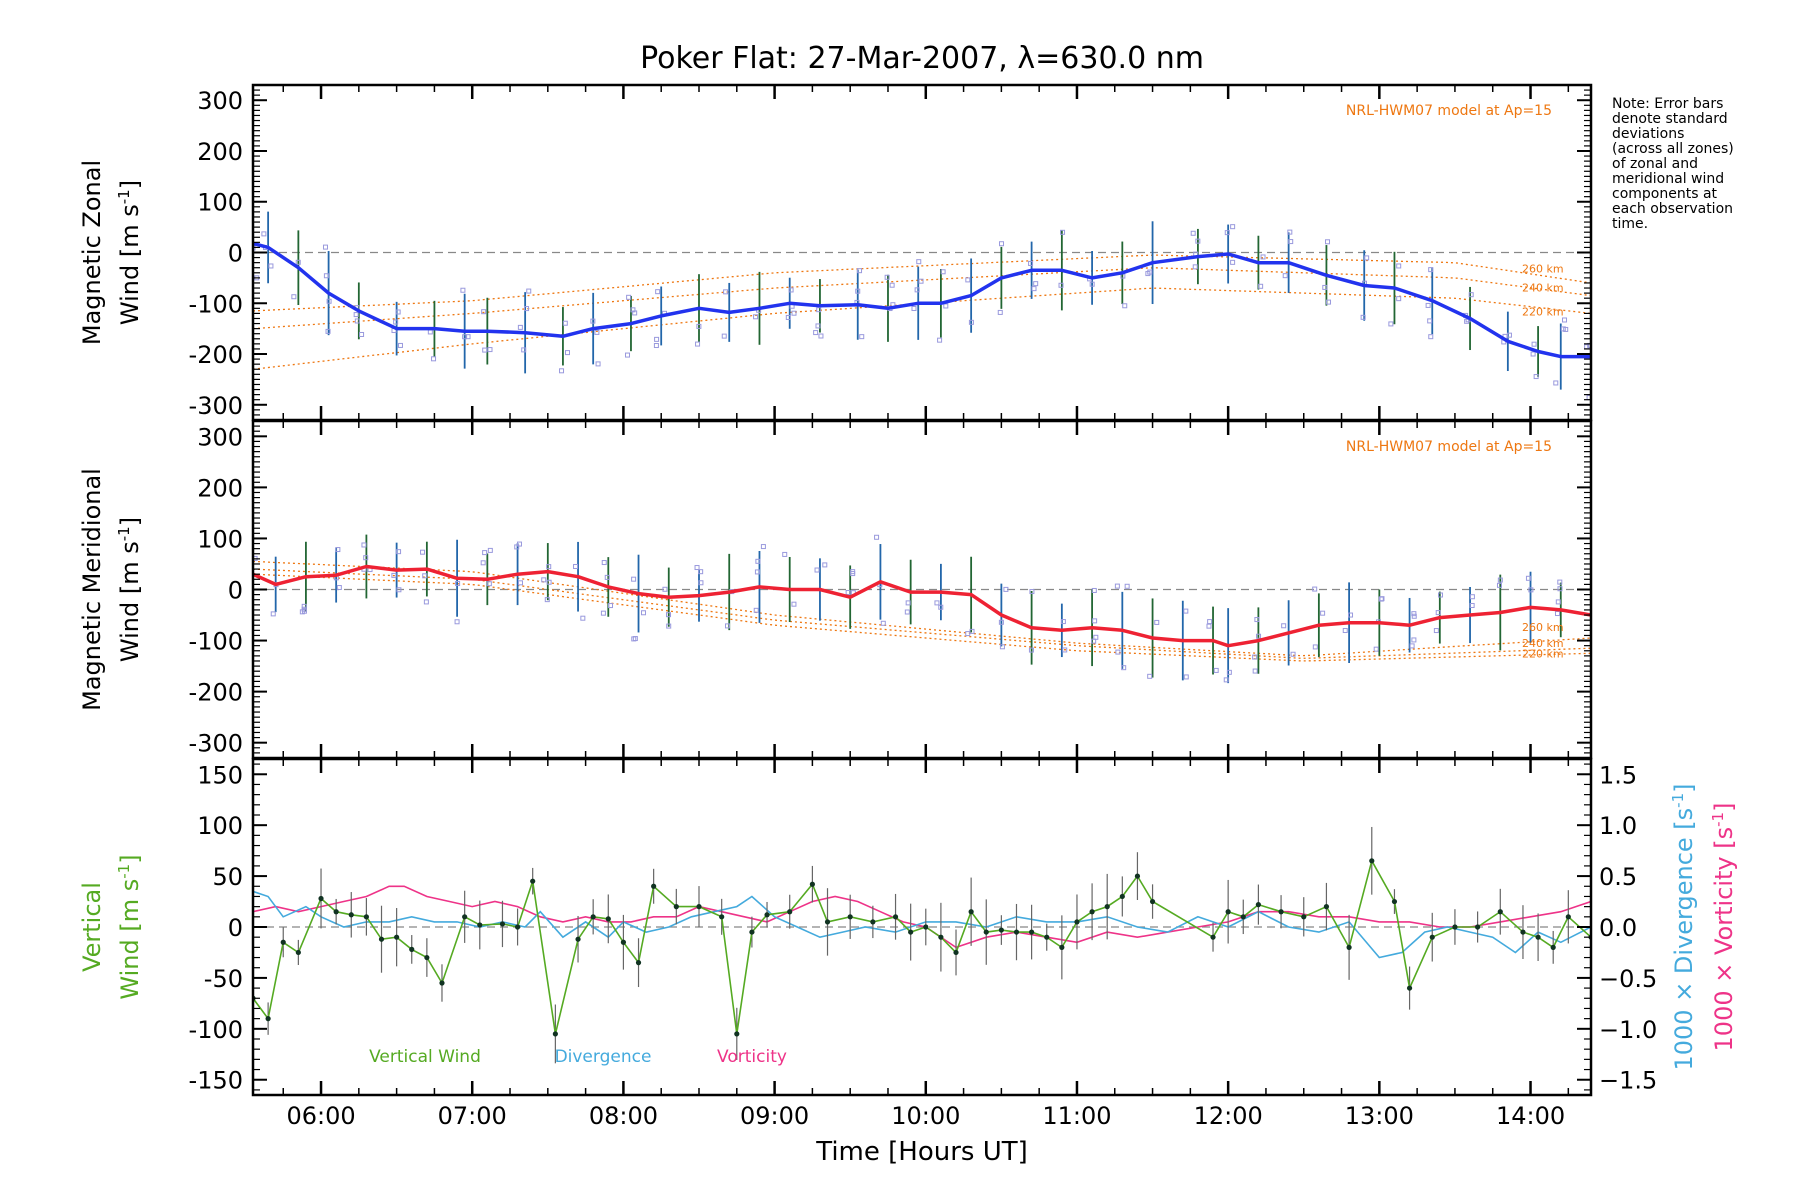 This screenshot has width=1800, height=1200. Describe the element at coordinates (92, 252) in the screenshot. I see `zonal-ylabel-line1: Magnetic Zonal` at that location.